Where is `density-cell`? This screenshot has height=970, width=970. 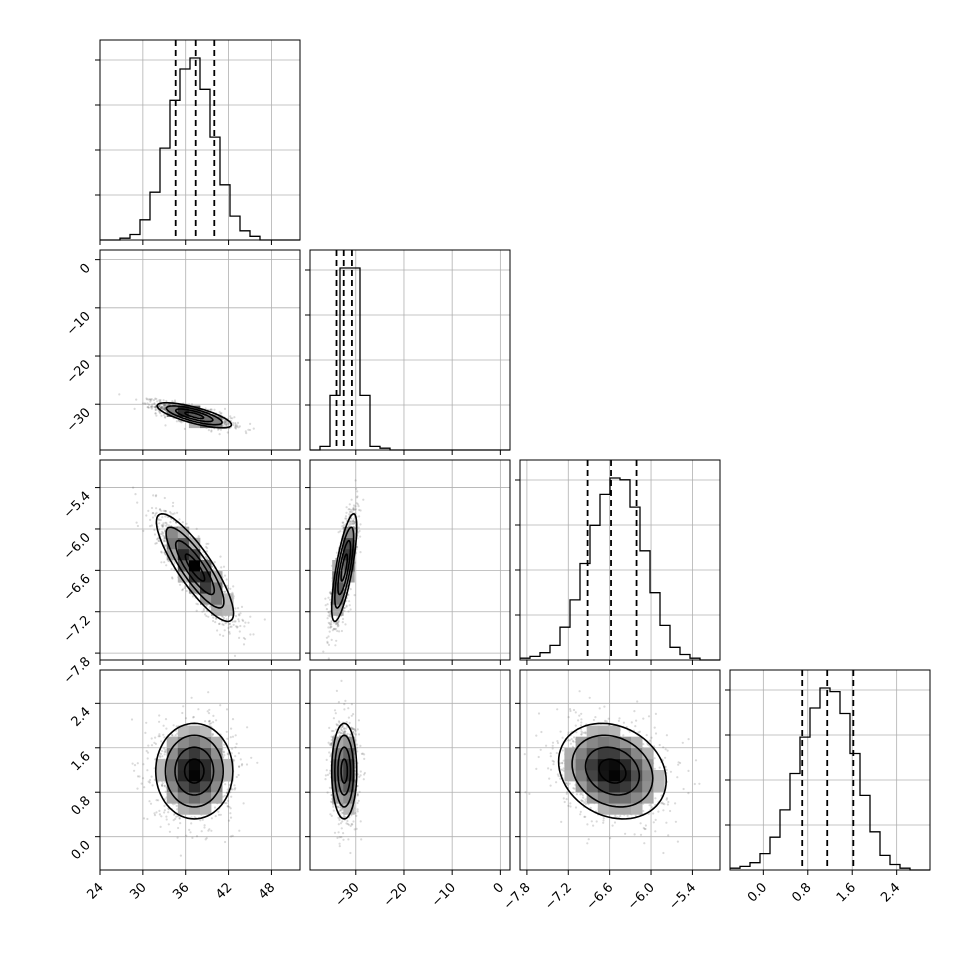
density-cell is located at coordinates (183, 532).